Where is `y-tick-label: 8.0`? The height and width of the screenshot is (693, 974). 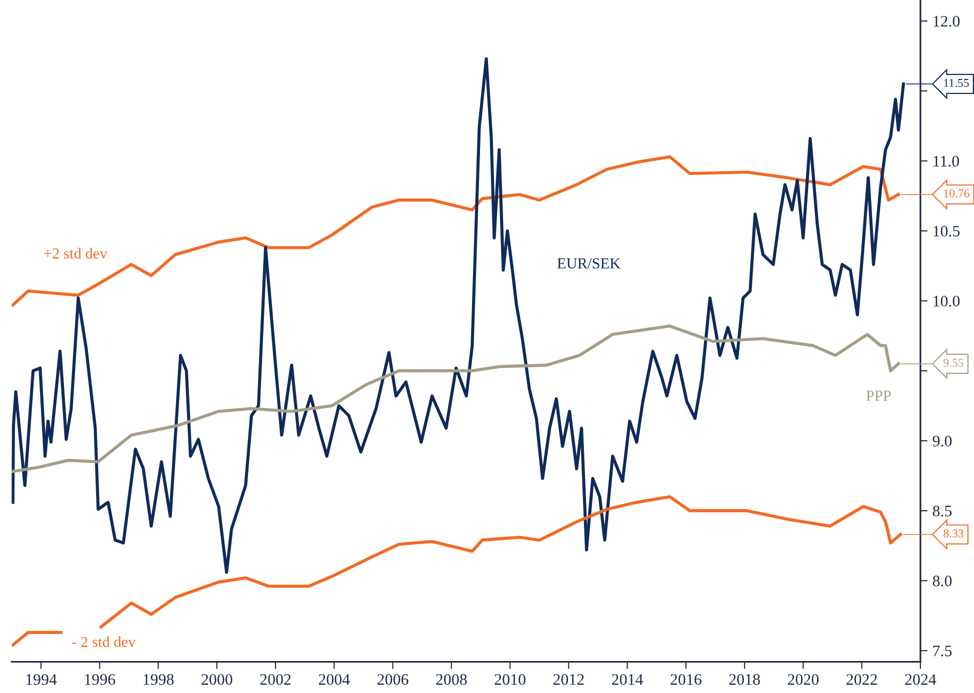
y-tick-label: 8.0 is located at coordinates (942, 581).